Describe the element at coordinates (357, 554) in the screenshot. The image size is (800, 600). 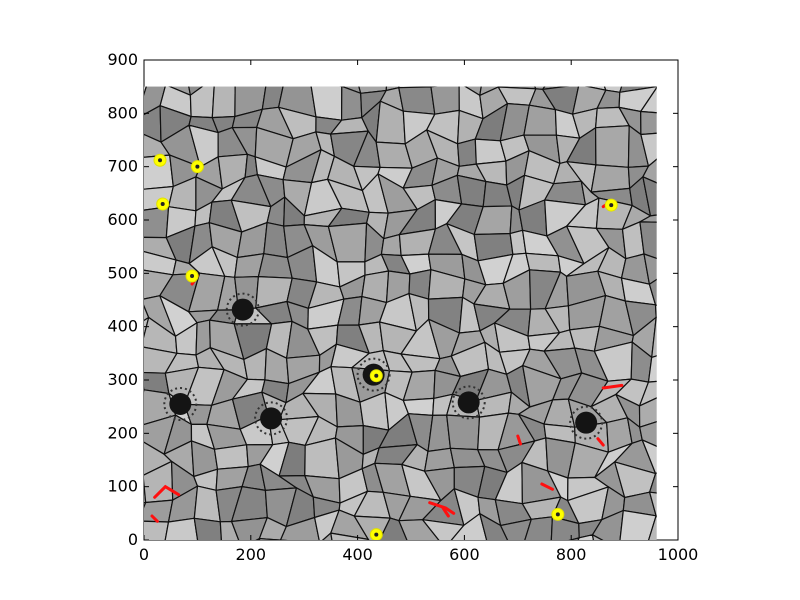
I see `x-tick-label: 400` at that location.